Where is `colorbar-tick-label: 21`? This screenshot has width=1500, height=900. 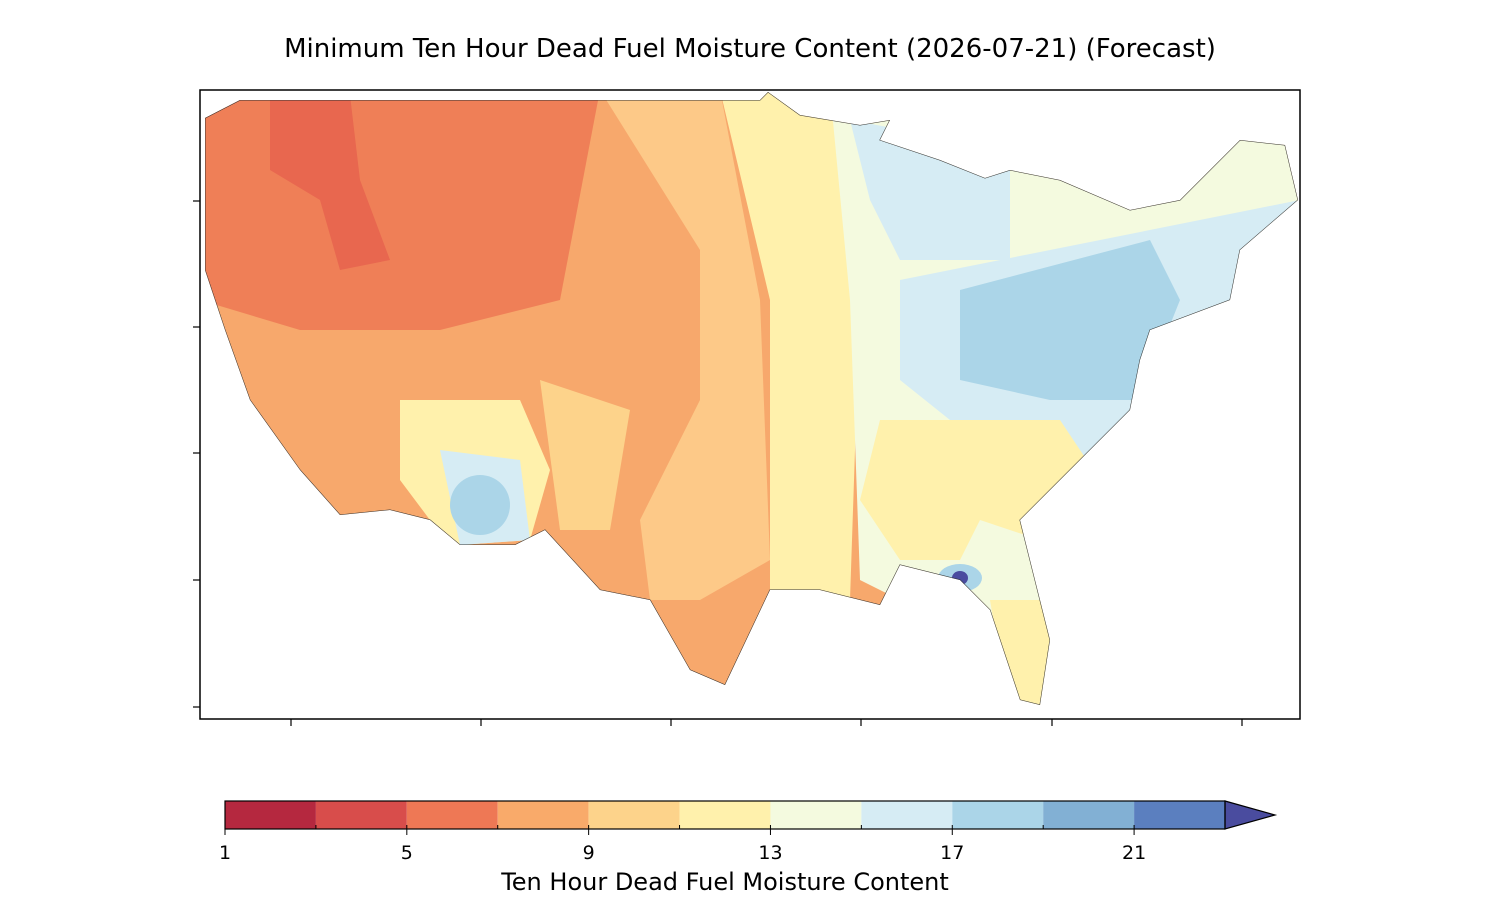
colorbar-tick-label: 21 is located at coordinates (1134, 853).